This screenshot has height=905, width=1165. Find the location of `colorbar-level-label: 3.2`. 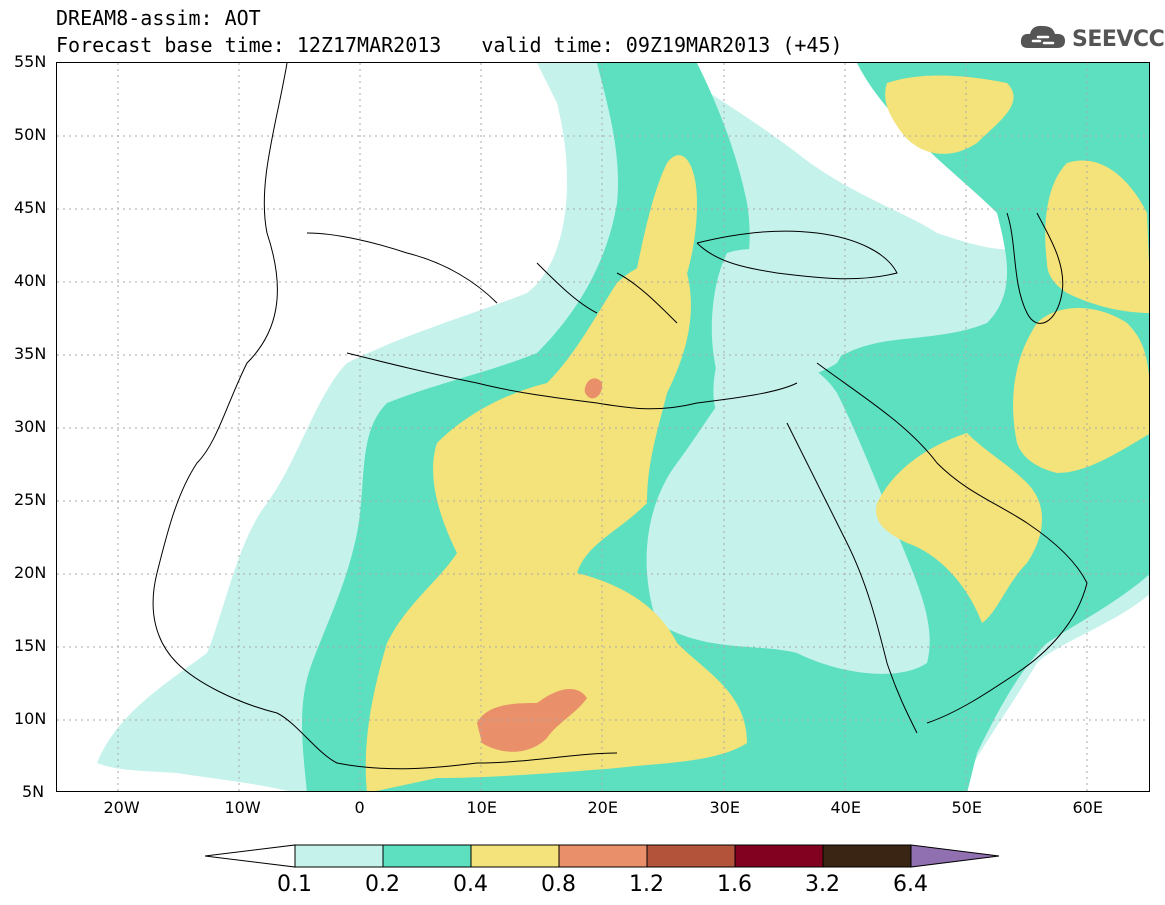

colorbar-level-label: 3.2 is located at coordinates (822, 884).